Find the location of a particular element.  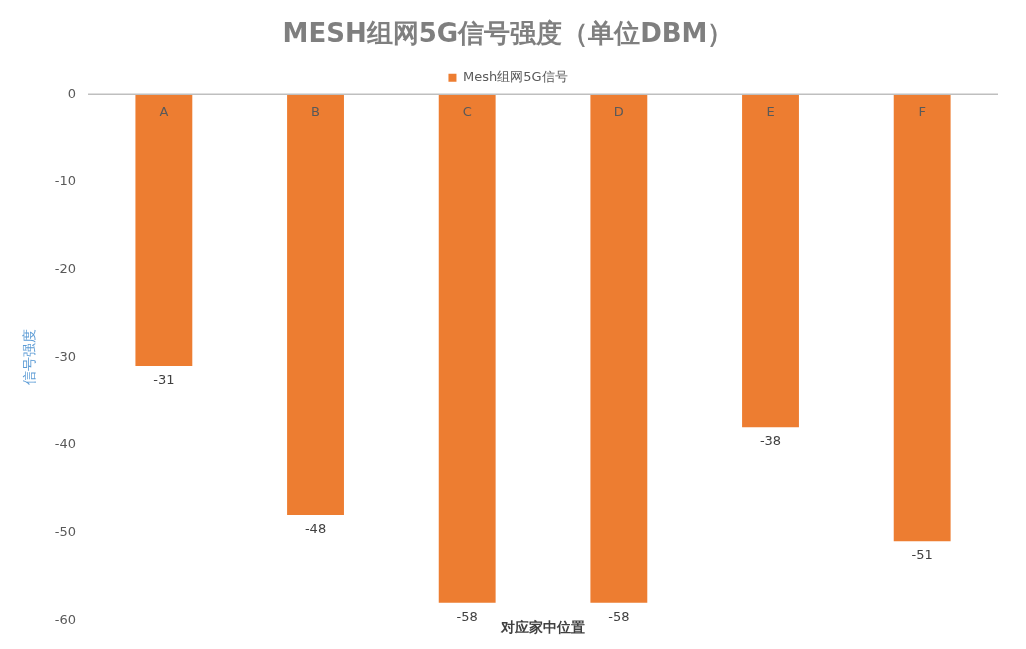

chart-title: MESH组网5G信号强度（单位DBM） is located at coordinates (508, 33).